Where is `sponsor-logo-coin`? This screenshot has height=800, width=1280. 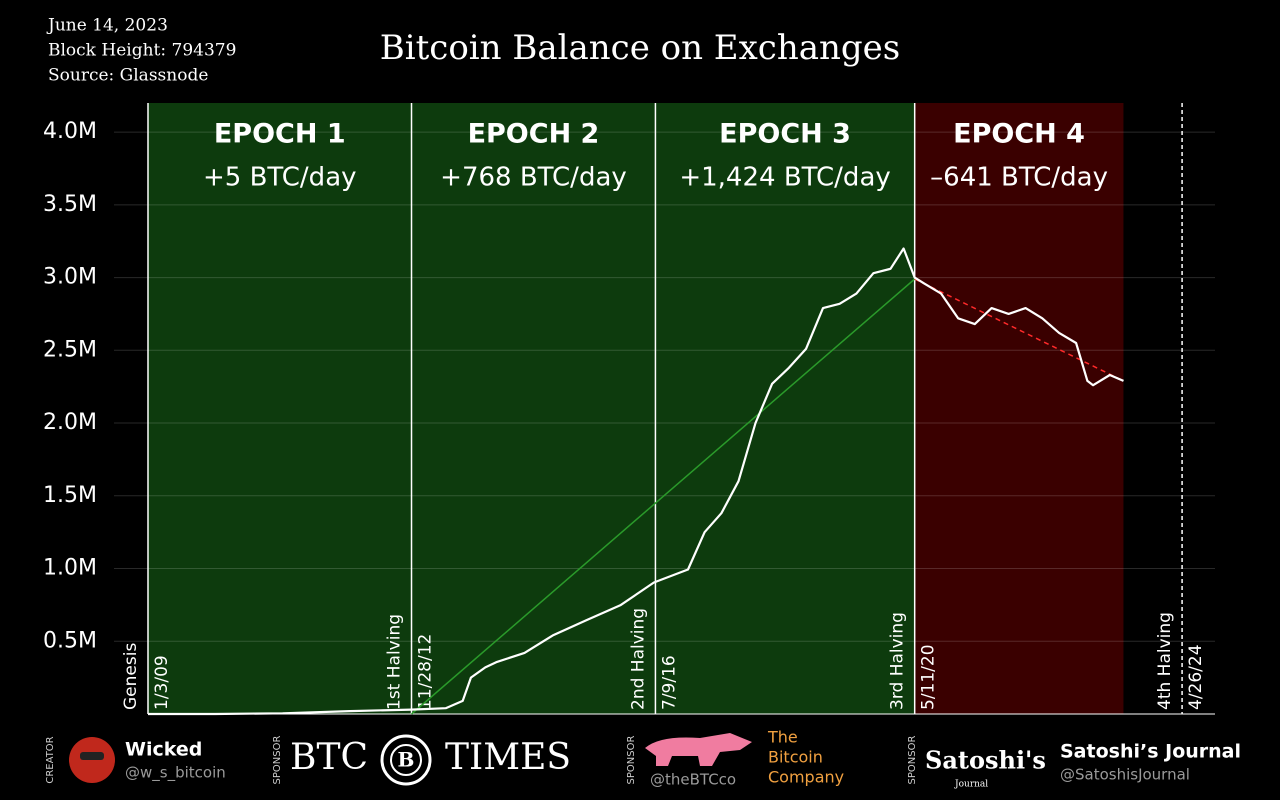 sponsor-logo-coin is located at coordinates (406, 760).